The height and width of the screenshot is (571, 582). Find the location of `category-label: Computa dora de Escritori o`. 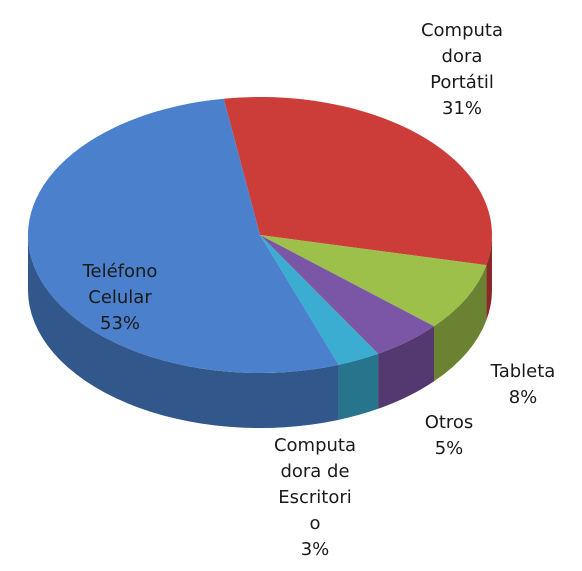

category-label: Computa dora de Escritori o is located at coordinates (315, 484).